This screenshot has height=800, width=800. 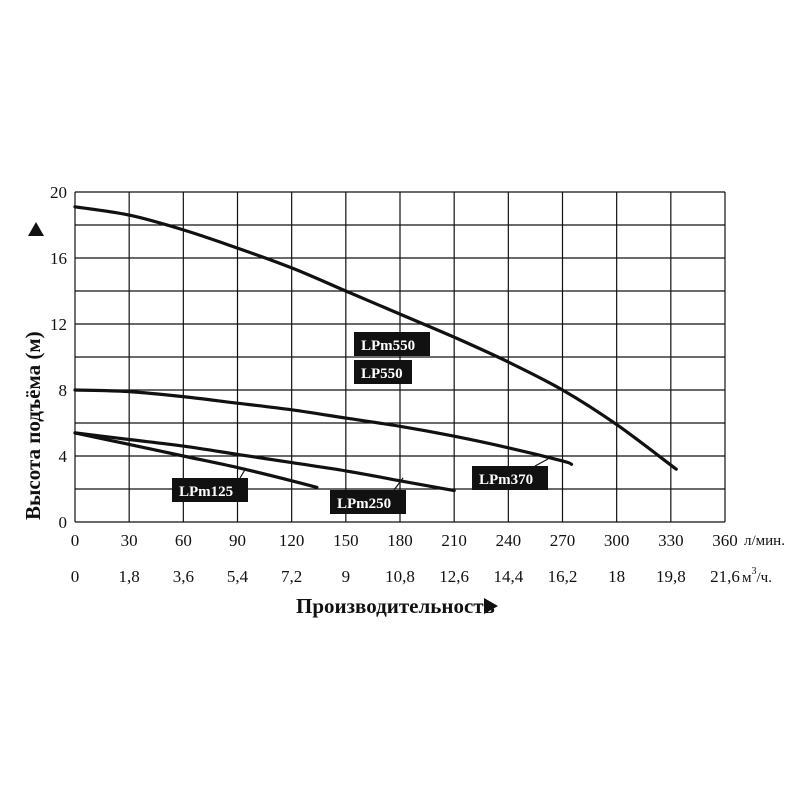 I want to click on x-tick-label-m3h: 18, so click(x=616, y=576).